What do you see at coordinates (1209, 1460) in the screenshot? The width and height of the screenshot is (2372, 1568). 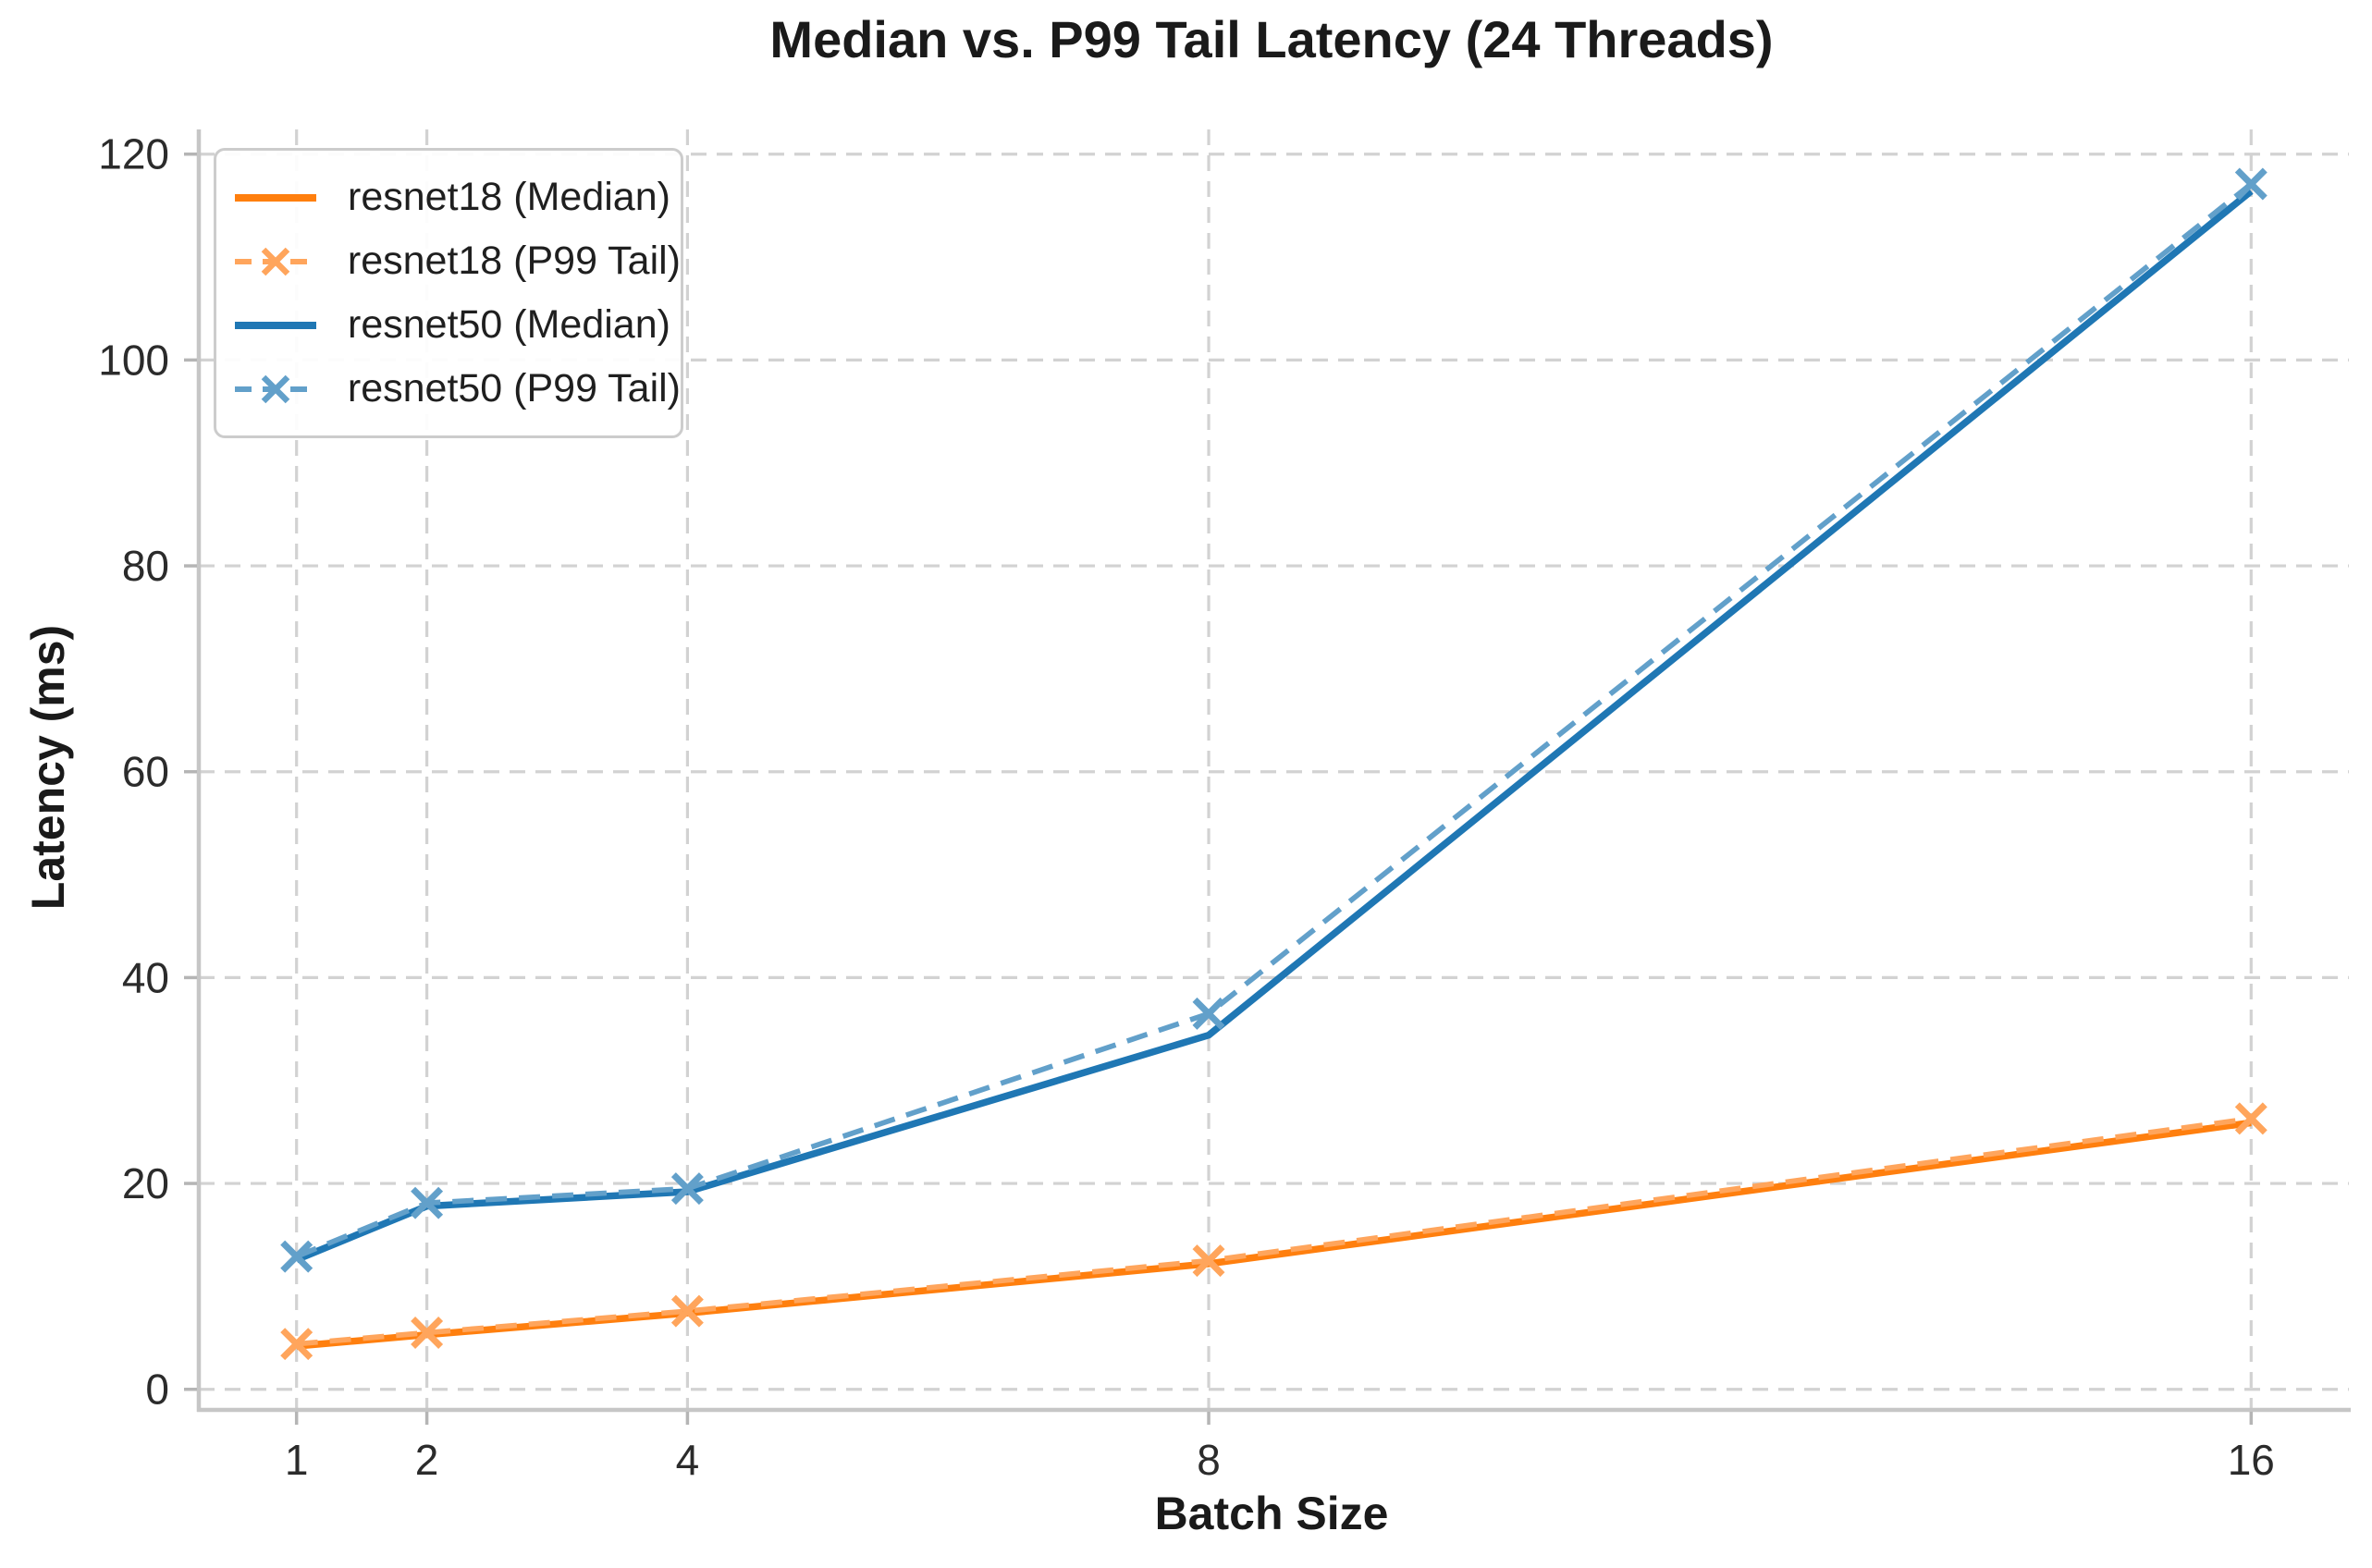 I see `x-tick-label-8: 8` at bounding box center [1209, 1460].